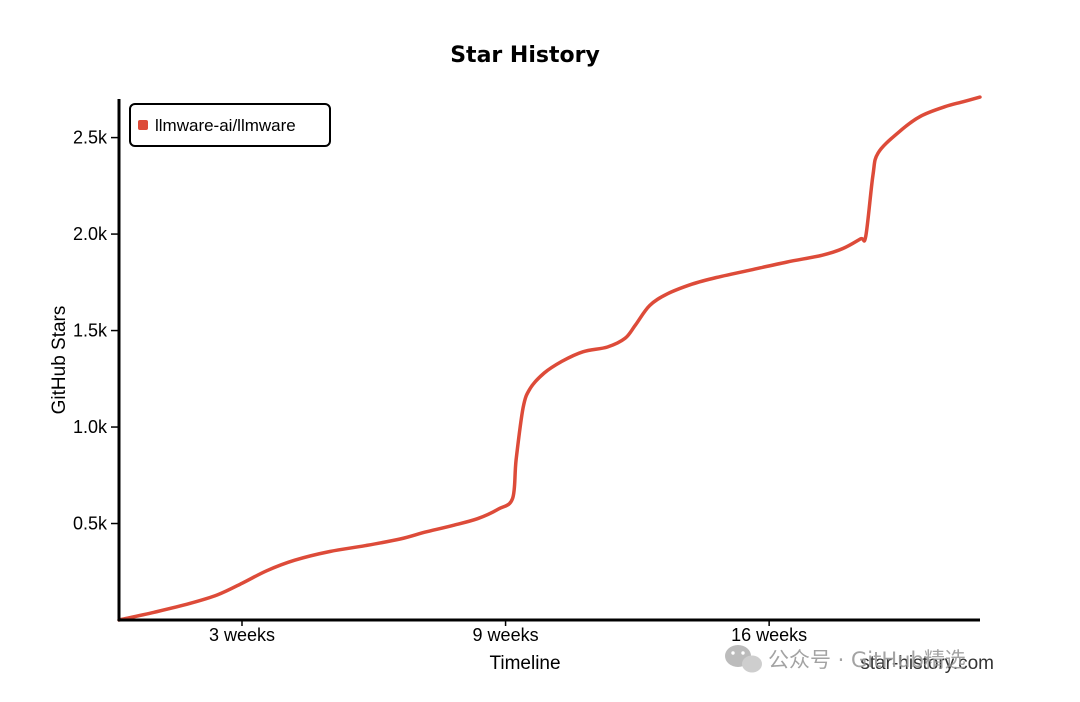 The width and height of the screenshot is (1080, 702). What do you see at coordinates (525, 55) in the screenshot?
I see `chart-title: Star History` at bounding box center [525, 55].